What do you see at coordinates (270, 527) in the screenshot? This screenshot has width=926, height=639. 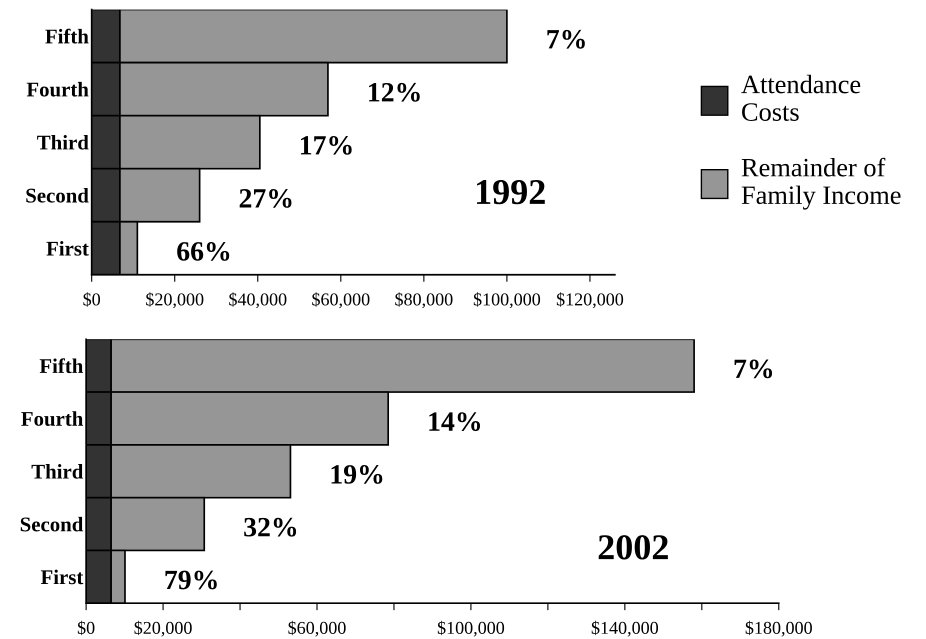 I see `annotation: 32%` at bounding box center [270, 527].